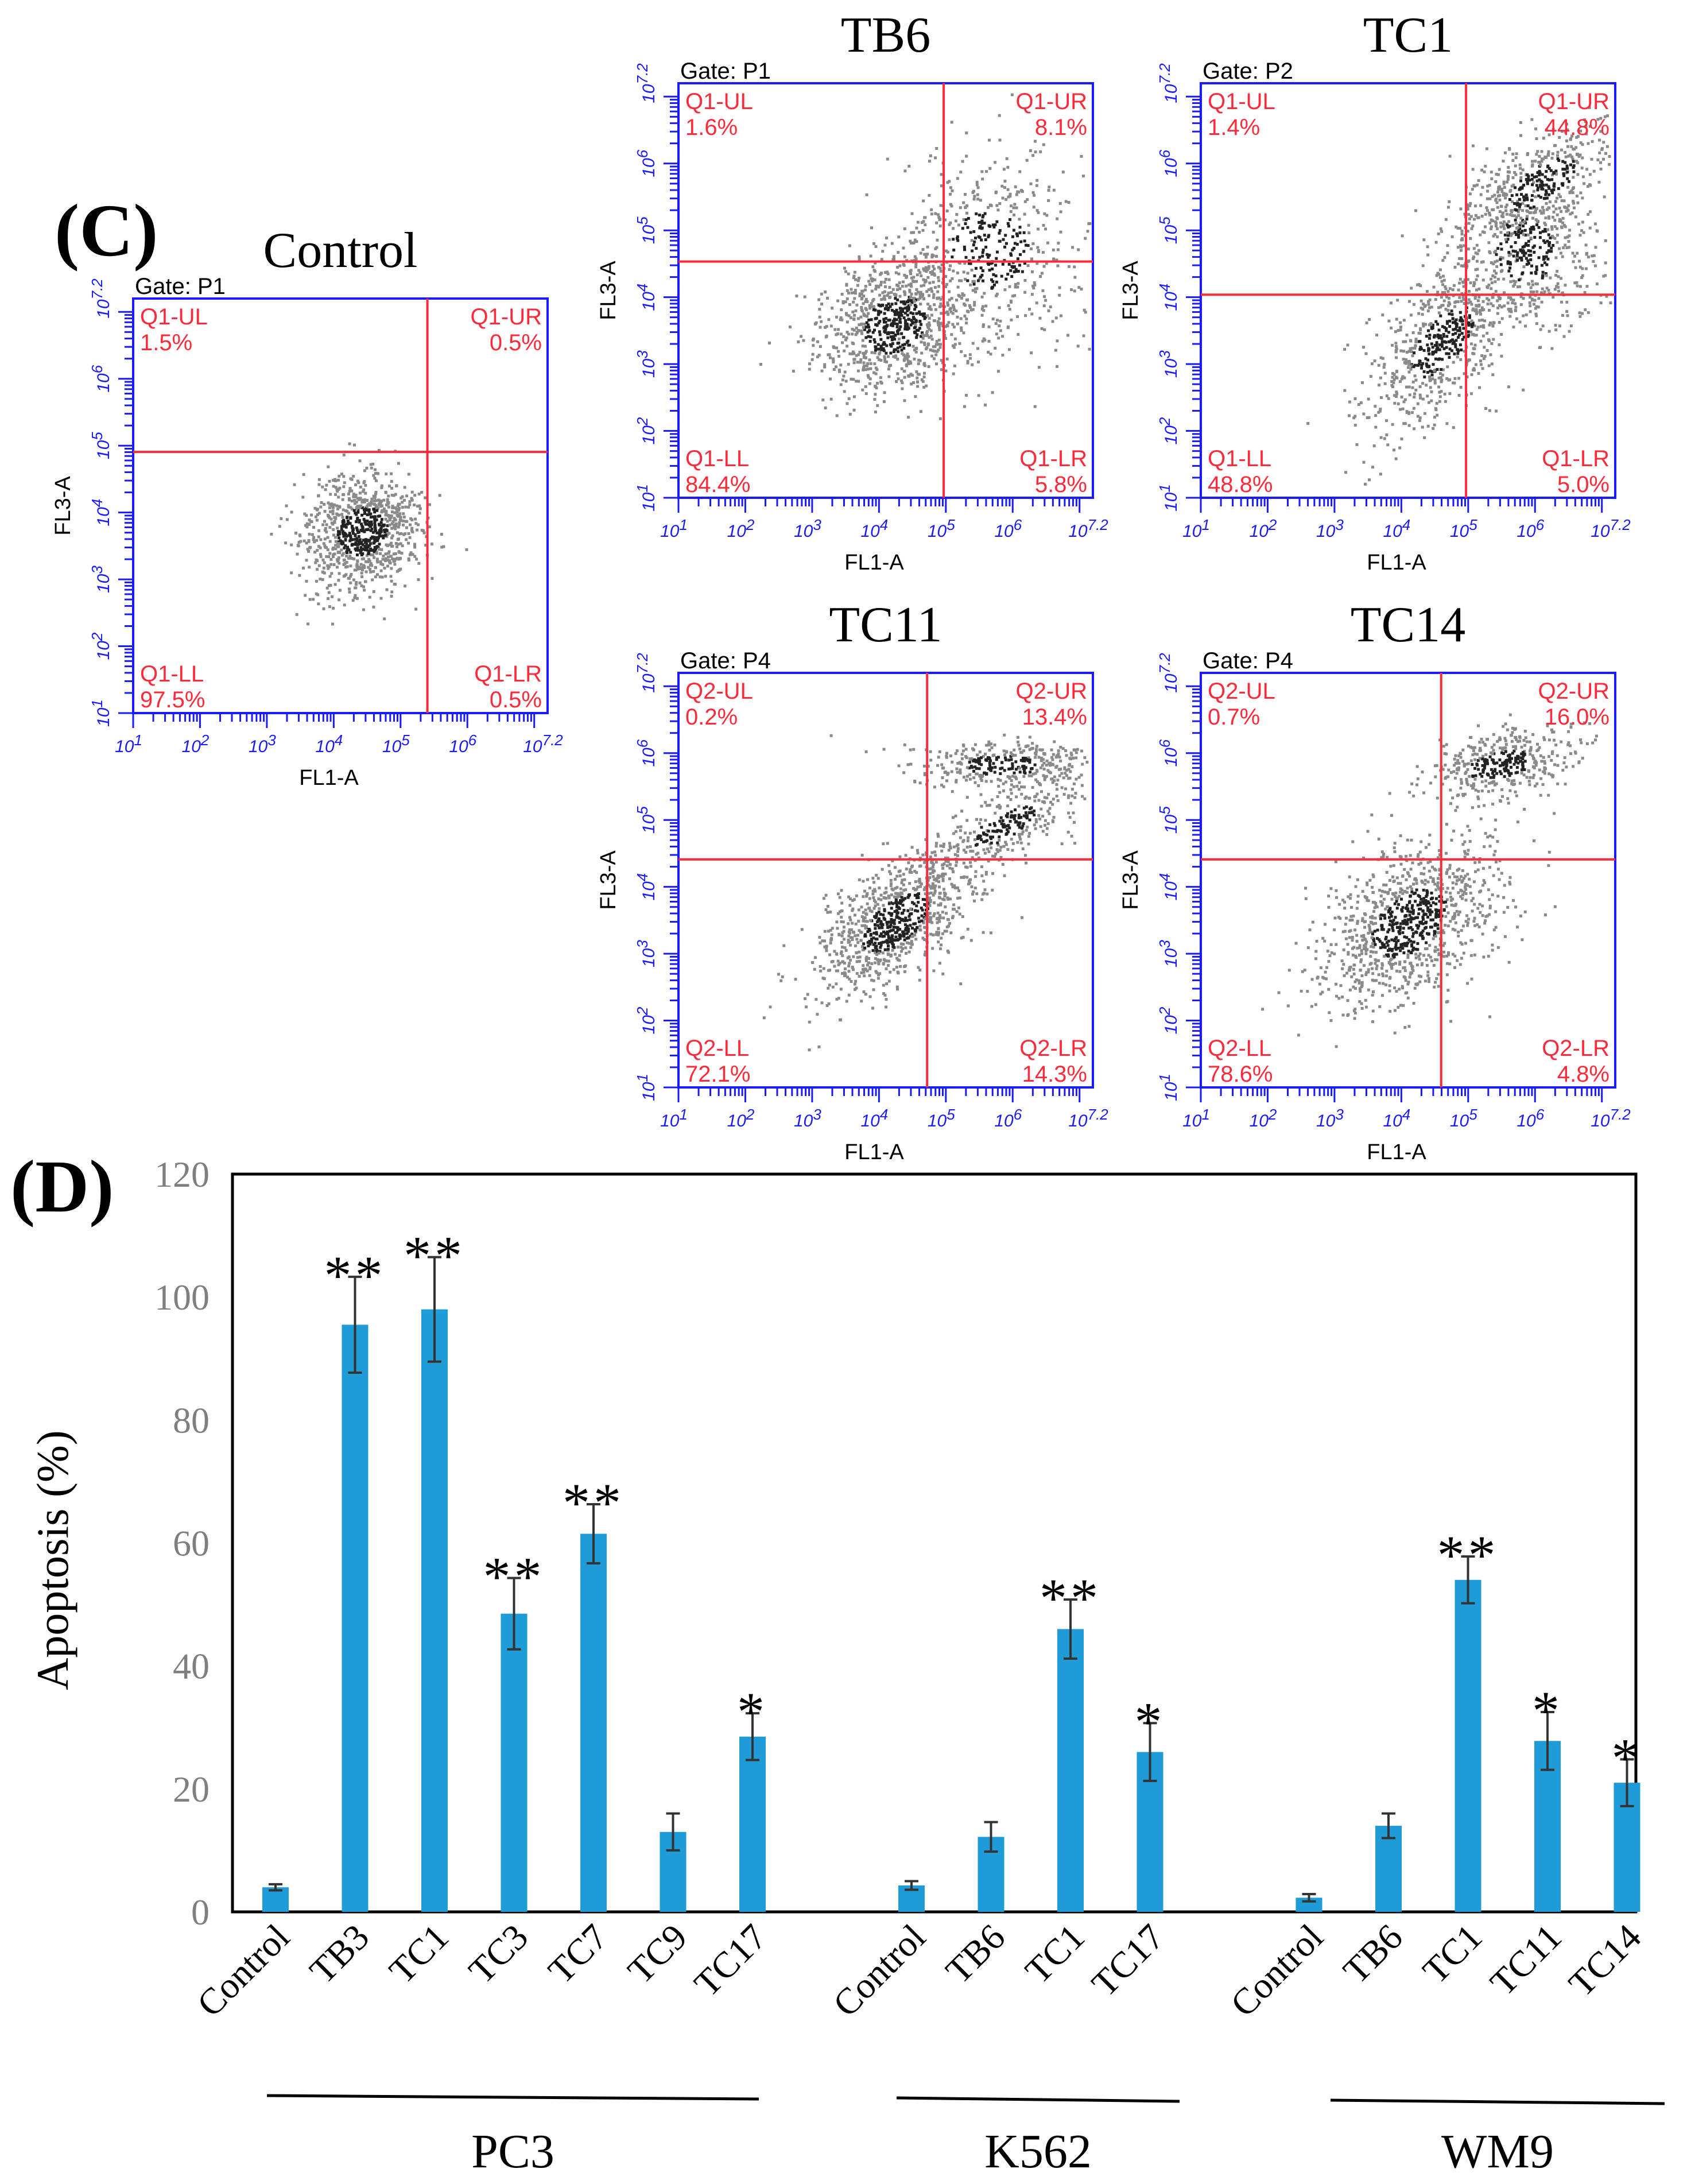  Describe the element at coordinates (100, 378) in the screenshot. I see `y-tick-label: 106` at that location.